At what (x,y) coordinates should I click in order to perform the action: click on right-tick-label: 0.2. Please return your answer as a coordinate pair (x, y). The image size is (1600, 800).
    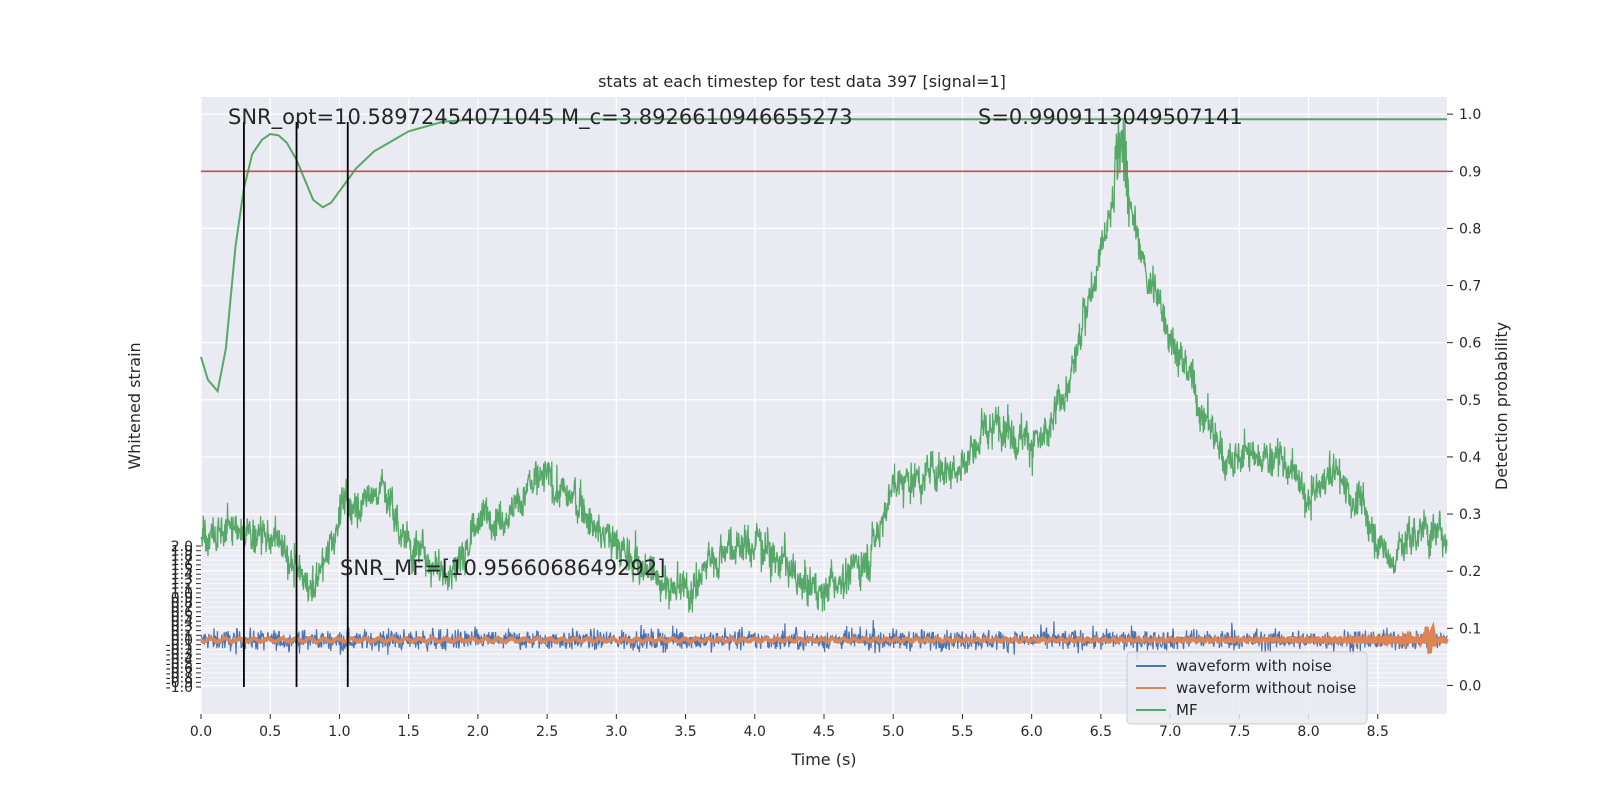
    Looking at the image, I should click on (1470, 572).